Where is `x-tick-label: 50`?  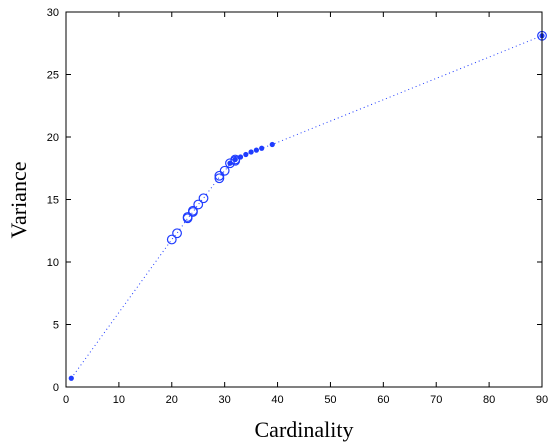 x-tick-label: 50 is located at coordinates (330, 400).